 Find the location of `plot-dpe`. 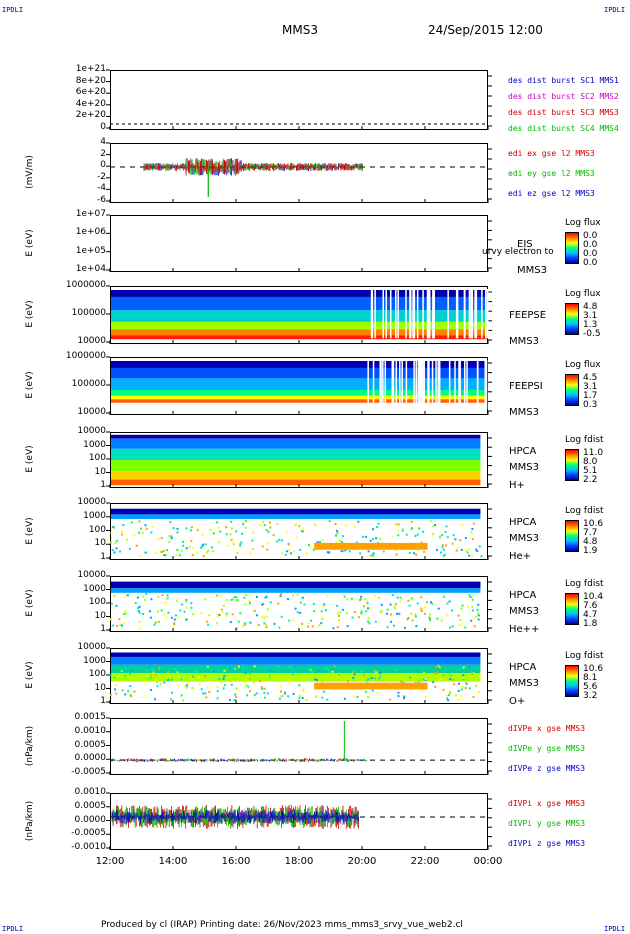

plot-dpe is located at coordinates (299, 742).